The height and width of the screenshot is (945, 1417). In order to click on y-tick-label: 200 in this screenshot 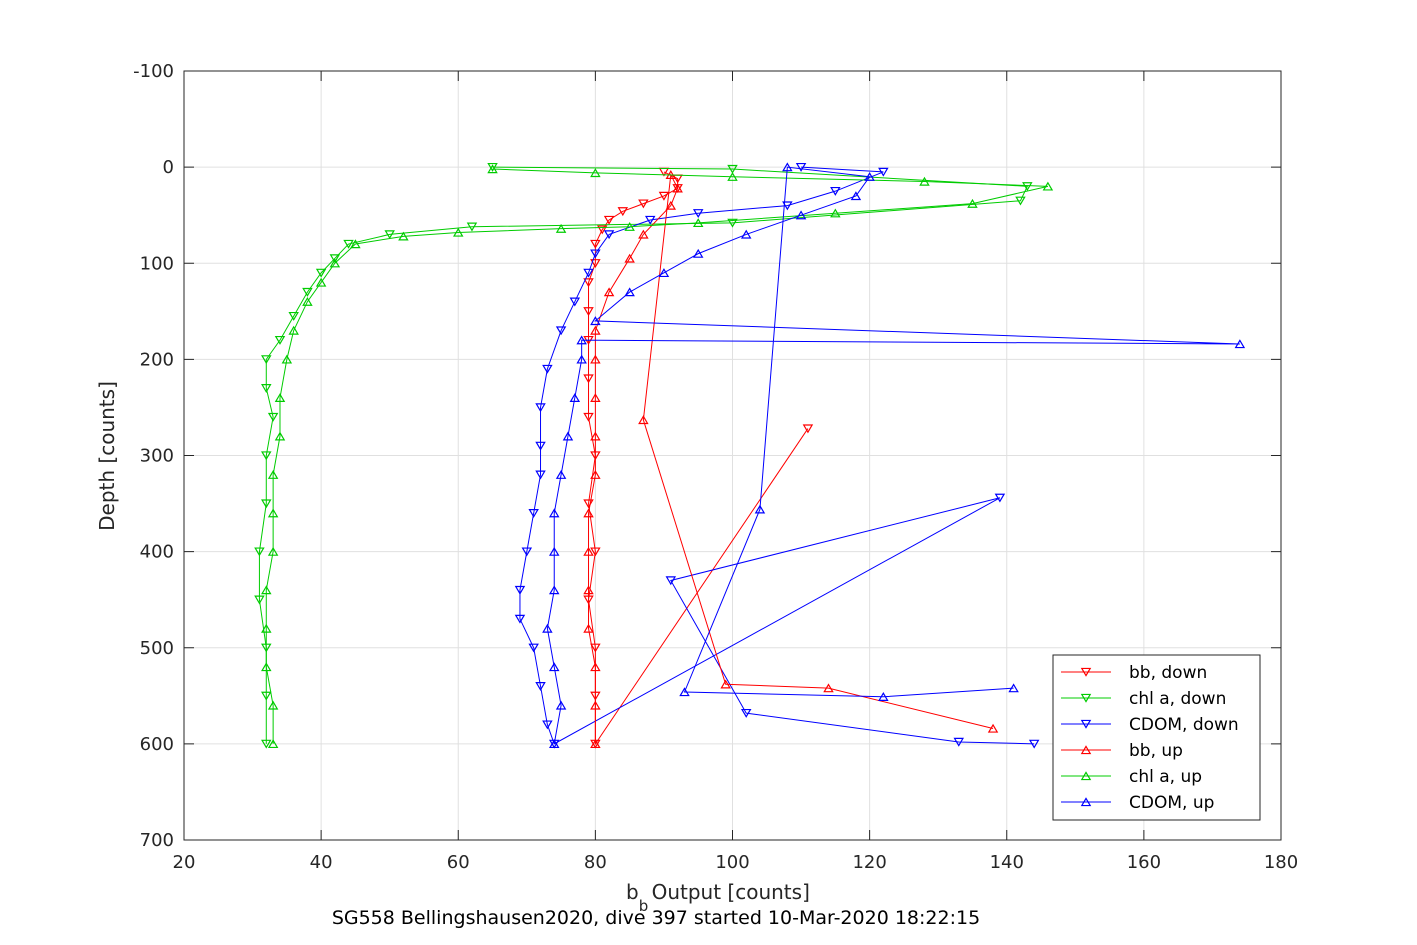, I will do `click(157, 359)`.